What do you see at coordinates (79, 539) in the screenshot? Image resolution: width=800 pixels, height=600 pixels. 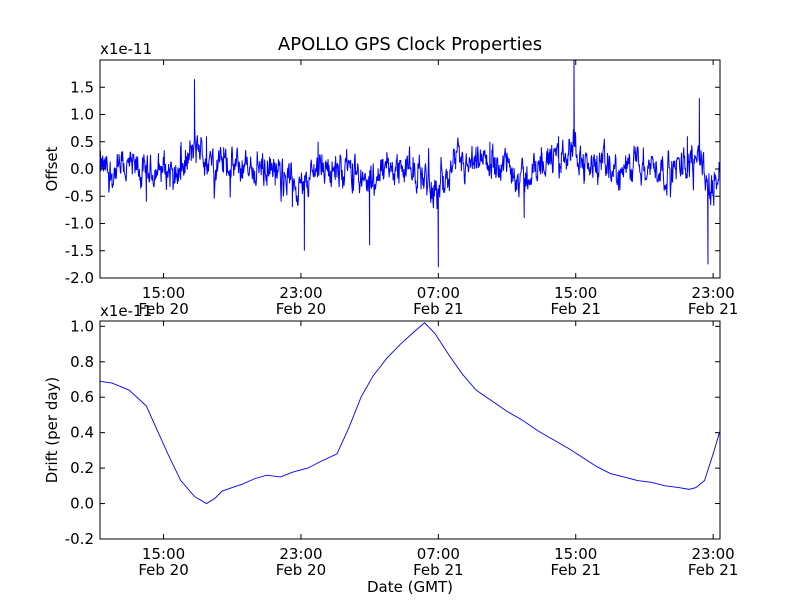 I see `y-tick-label: -0.2` at bounding box center [79, 539].